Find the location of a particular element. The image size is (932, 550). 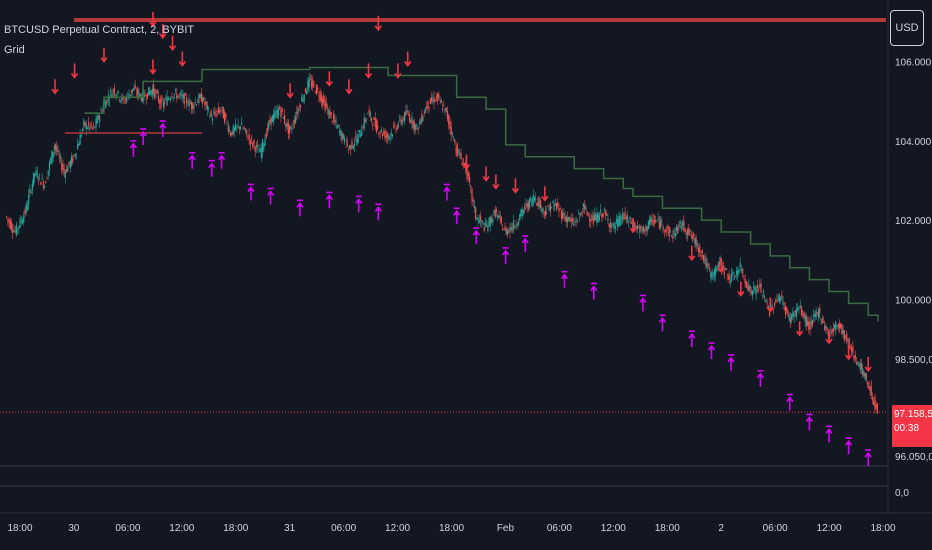

sell-signal-arrow is located at coordinates (290, 91).